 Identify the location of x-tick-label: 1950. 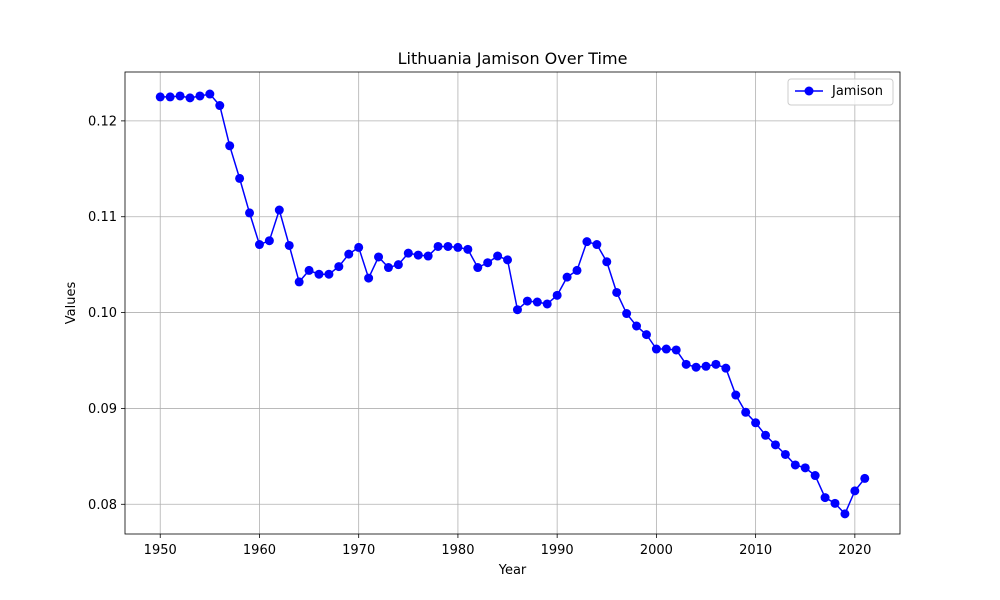
(160, 550).